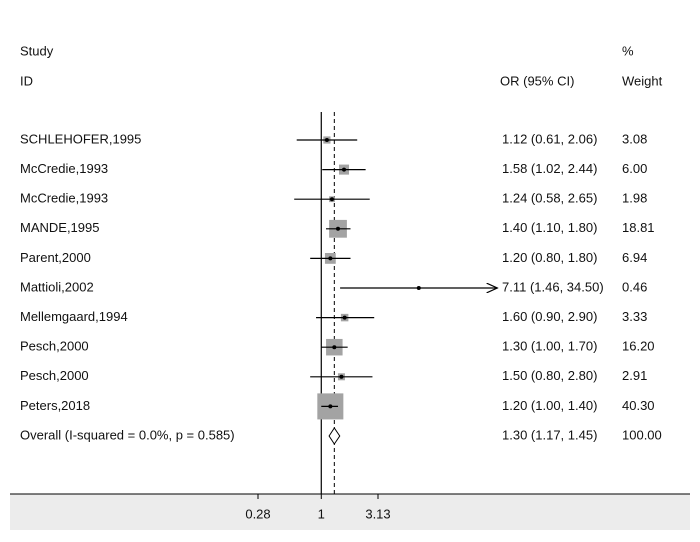 Image resolution: width=700 pixels, height=542 pixels. I want to click on weight-label: 40.30, so click(638, 405).